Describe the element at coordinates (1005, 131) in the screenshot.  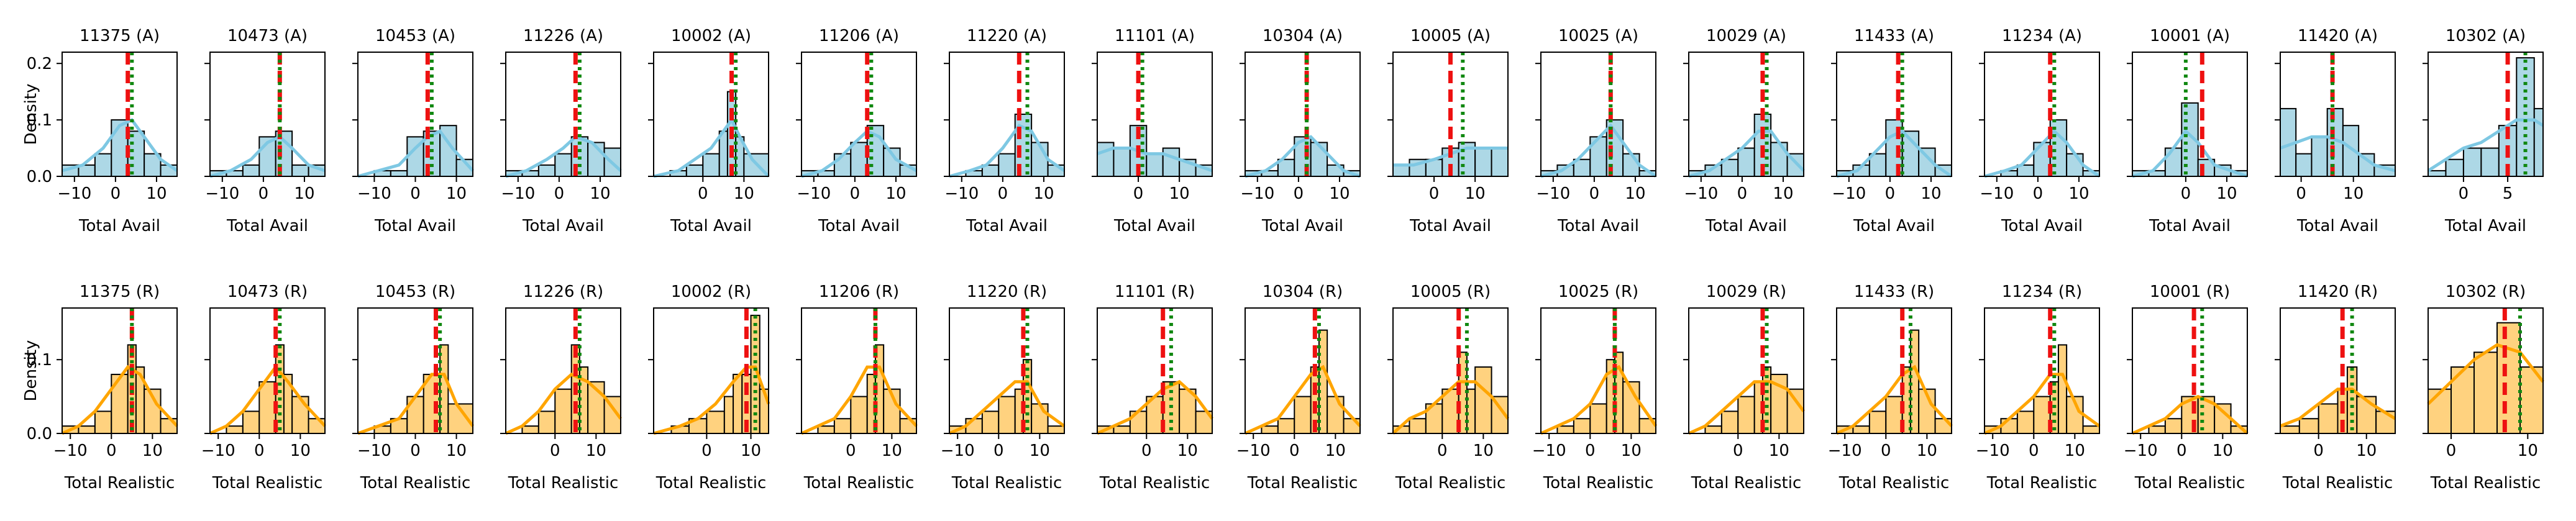
I see `panel-a-6: −10 0 10 11220 (A) Total Avail` at that location.